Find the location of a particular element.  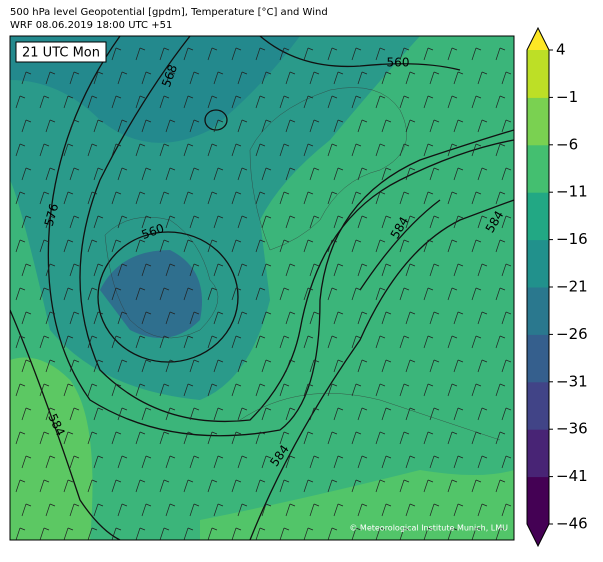

cold-area is located at coordinates (155, 89).